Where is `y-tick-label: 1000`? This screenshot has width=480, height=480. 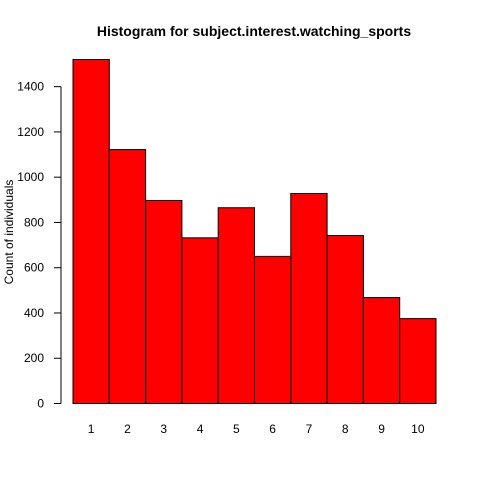 y-tick-label: 1000 is located at coordinates (30, 177).